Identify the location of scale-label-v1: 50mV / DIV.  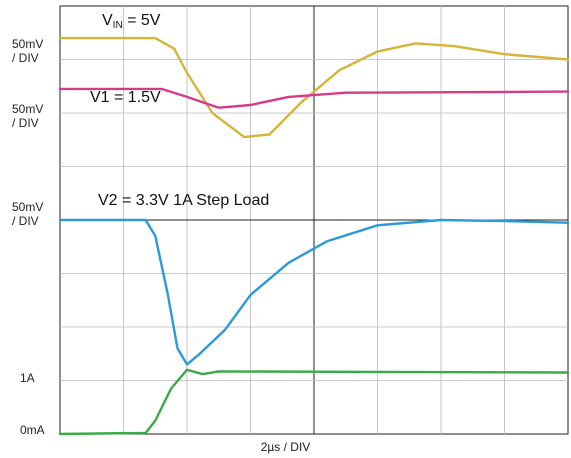
(28, 116).